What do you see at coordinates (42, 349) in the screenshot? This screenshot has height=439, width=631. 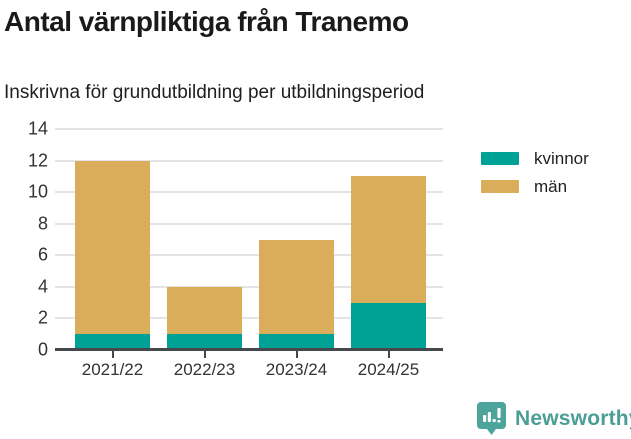 I see `y-tick-label: 0` at bounding box center [42, 349].